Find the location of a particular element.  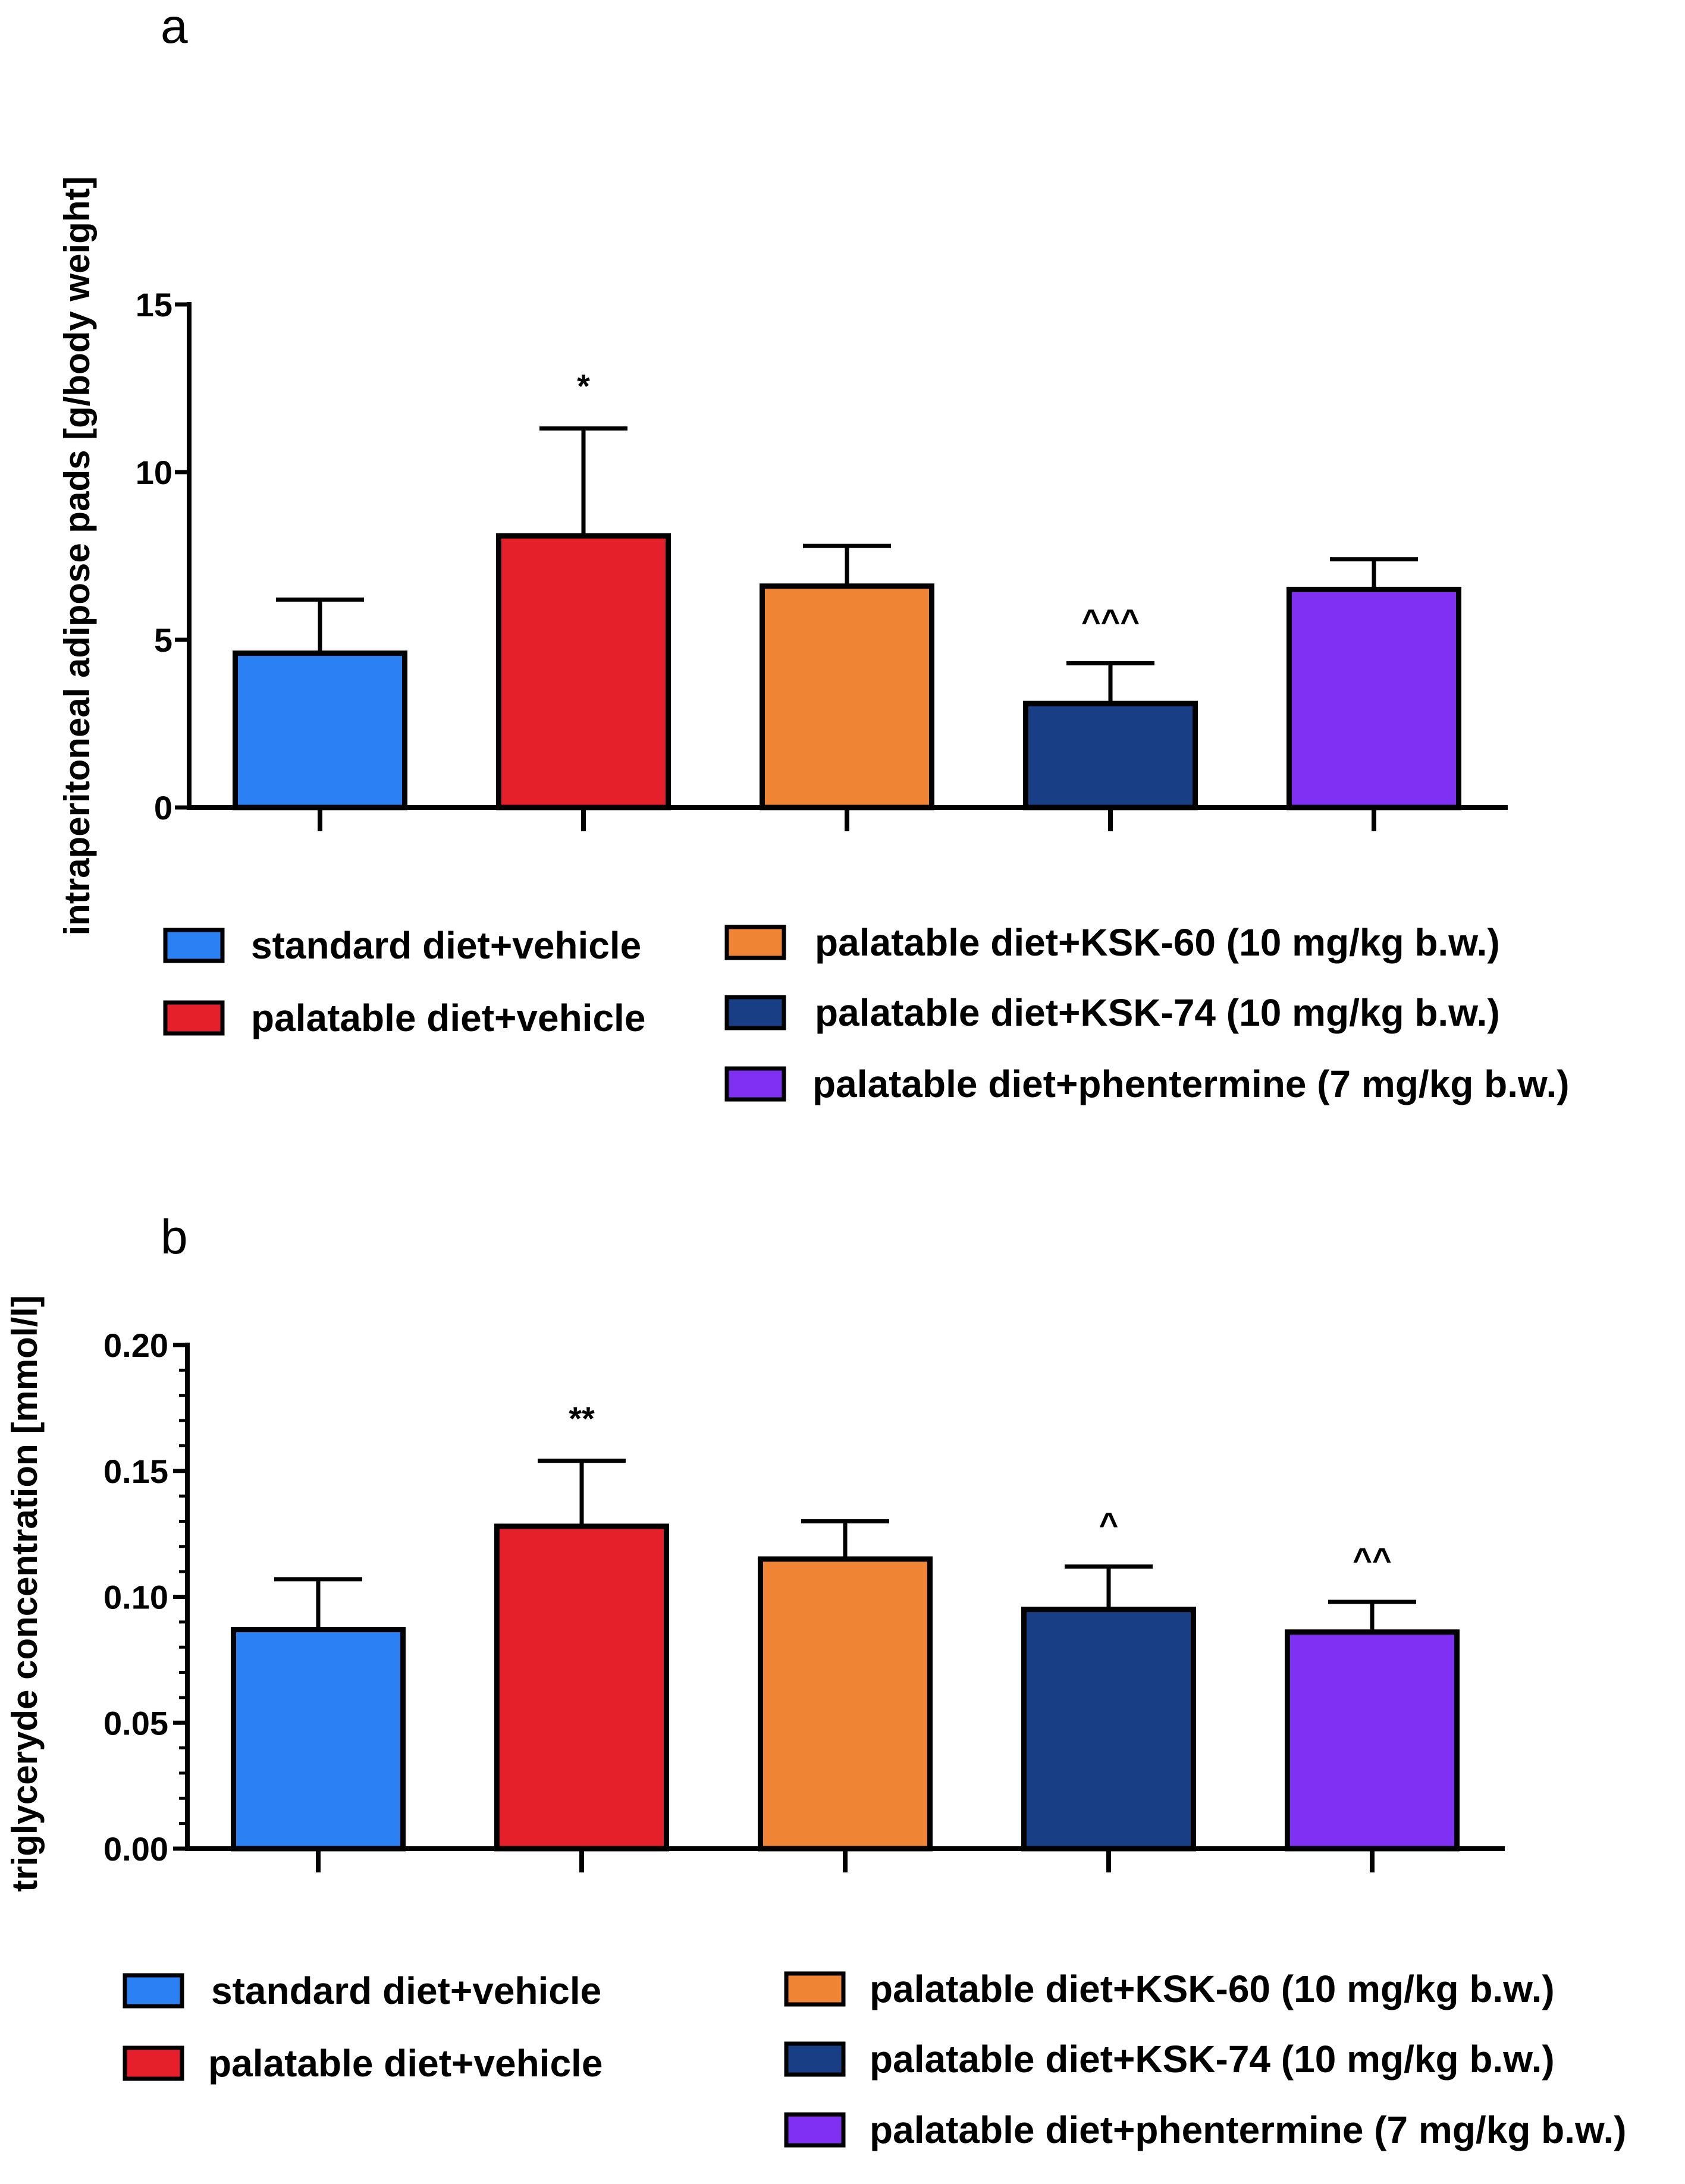

significance-marker: ^ is located at coordinates (1109, 1524).